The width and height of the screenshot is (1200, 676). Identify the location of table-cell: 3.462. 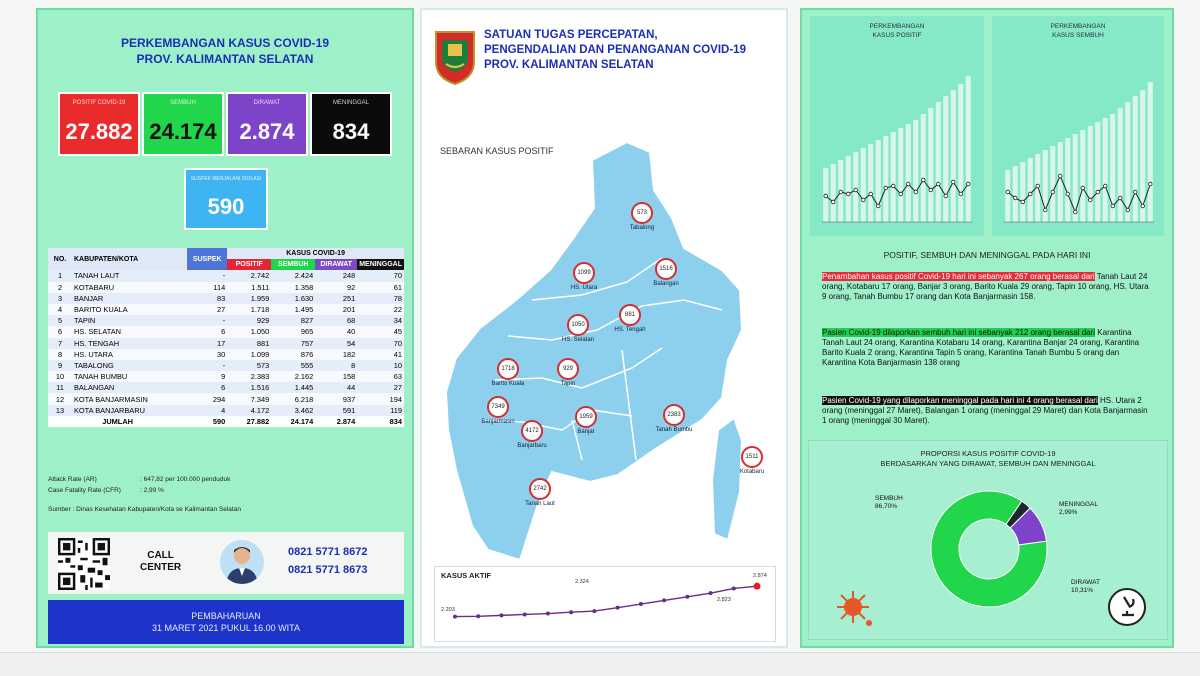
(293, 410).